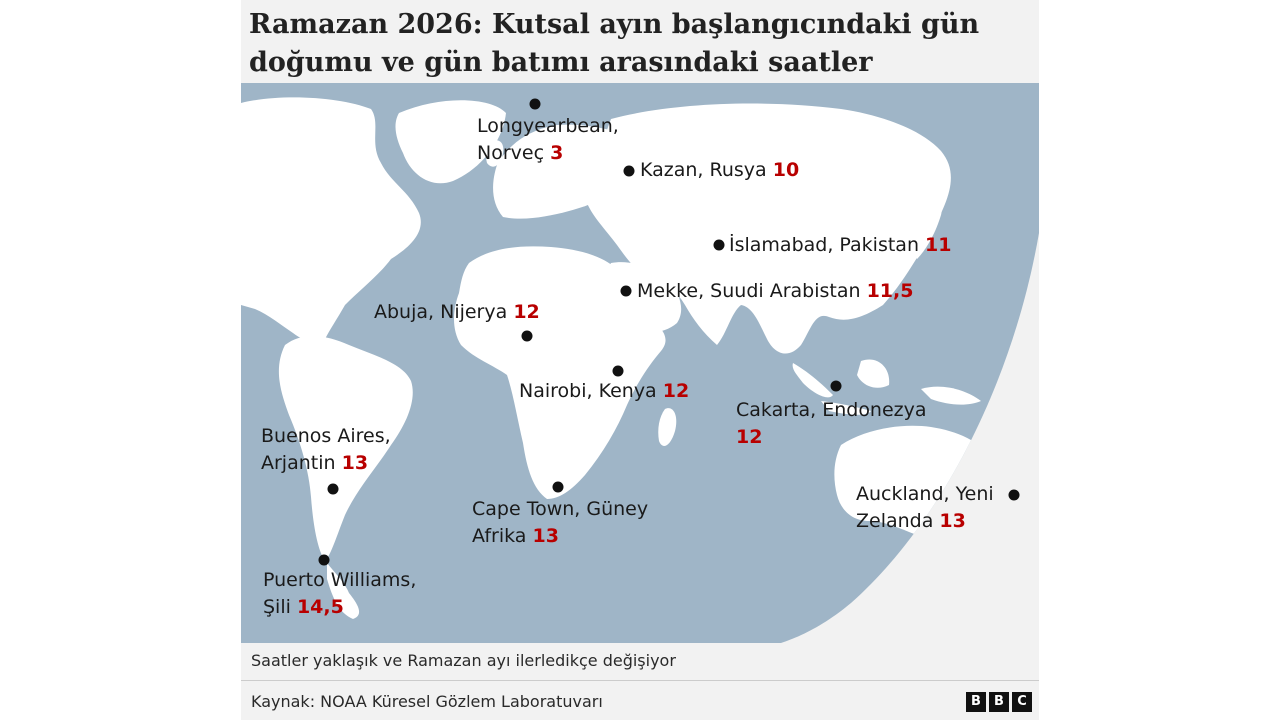 The width and height of the screenshot is (1280, 720). I want to click on marker-nairobi, so click(618, 371).